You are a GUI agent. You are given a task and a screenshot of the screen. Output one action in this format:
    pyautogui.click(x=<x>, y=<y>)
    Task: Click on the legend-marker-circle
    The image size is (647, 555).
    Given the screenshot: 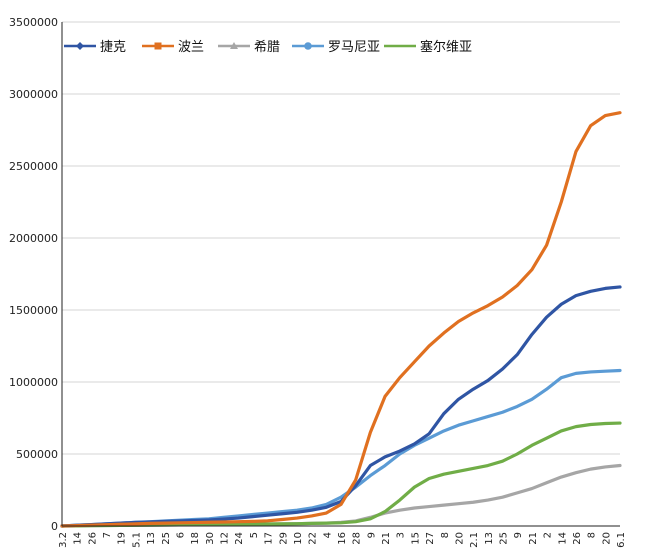 What is the action you would take?
    pyautogui.click(x=308, y=46)
    